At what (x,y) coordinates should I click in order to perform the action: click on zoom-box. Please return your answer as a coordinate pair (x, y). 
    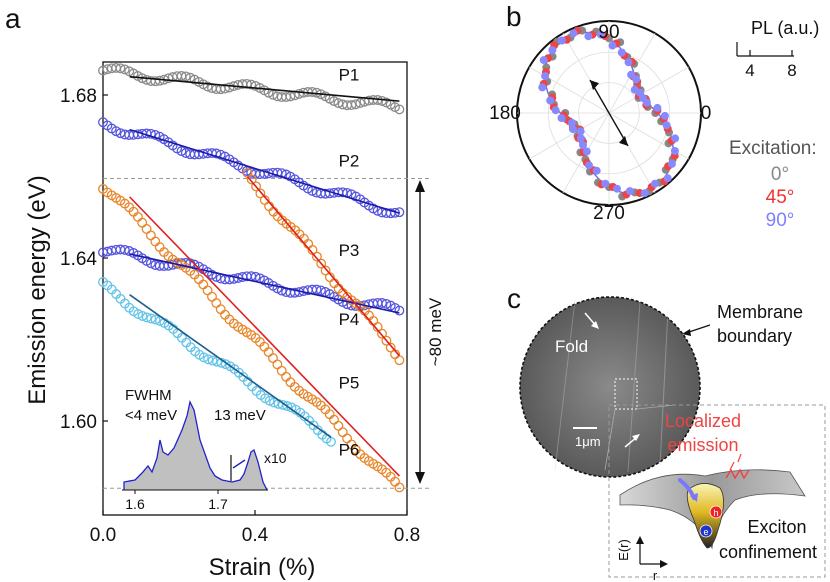
    Looking at the image, I should click on (626, 394).